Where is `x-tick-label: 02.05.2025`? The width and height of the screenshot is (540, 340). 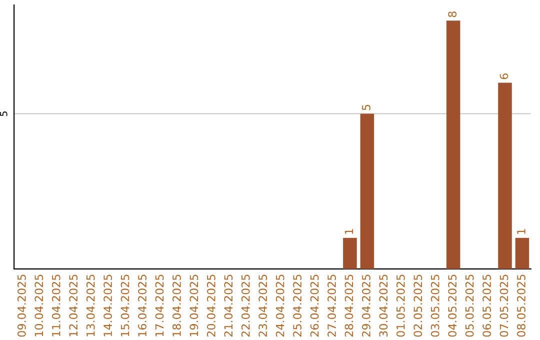 x-tick-label: 02.05.2025 is located at coordinates (418, 305).